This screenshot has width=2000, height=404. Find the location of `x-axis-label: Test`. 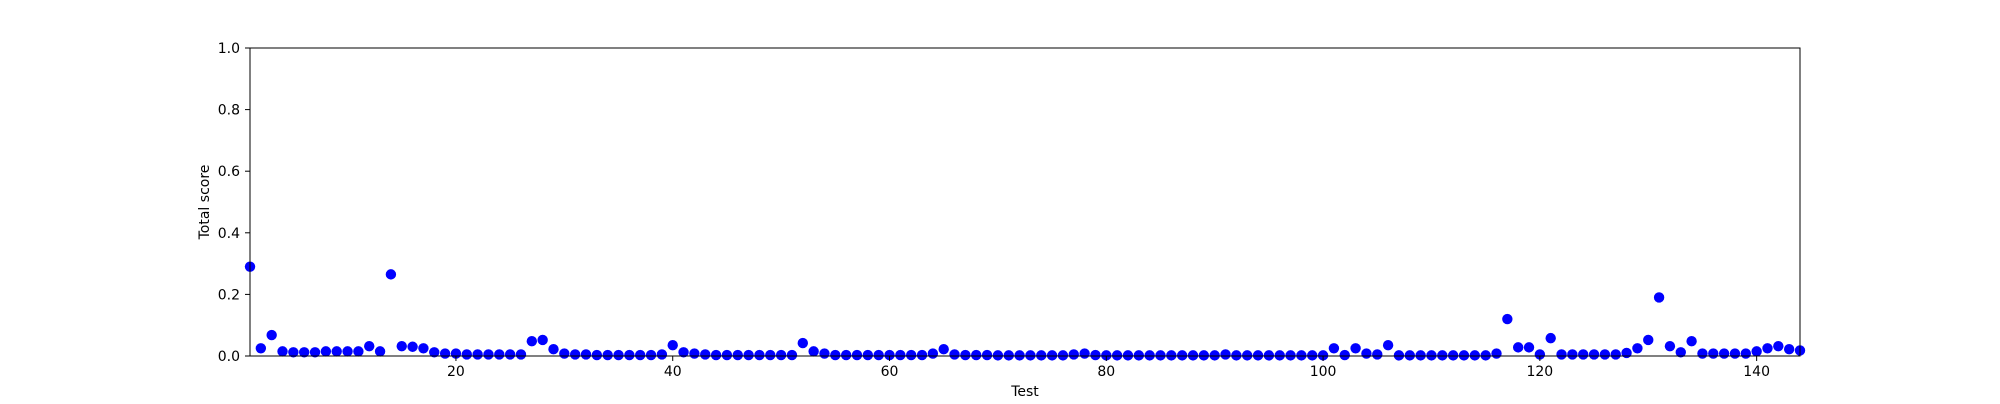

x-axis-label: Test is located at coordinates (1024, 392).